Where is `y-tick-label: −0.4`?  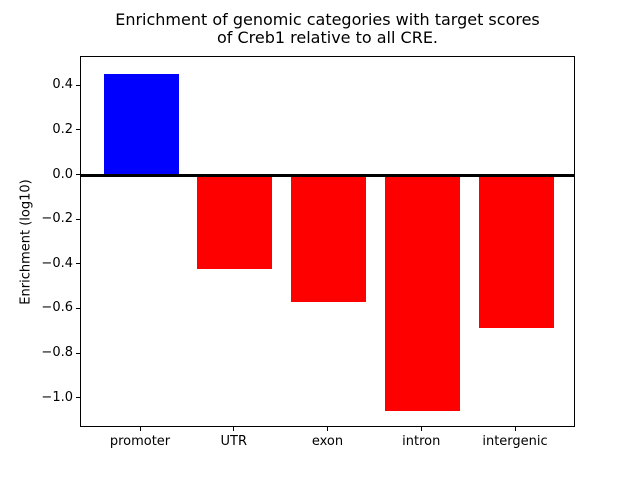
y-tick-label: −0.4 is located at coordinates (57, 263).